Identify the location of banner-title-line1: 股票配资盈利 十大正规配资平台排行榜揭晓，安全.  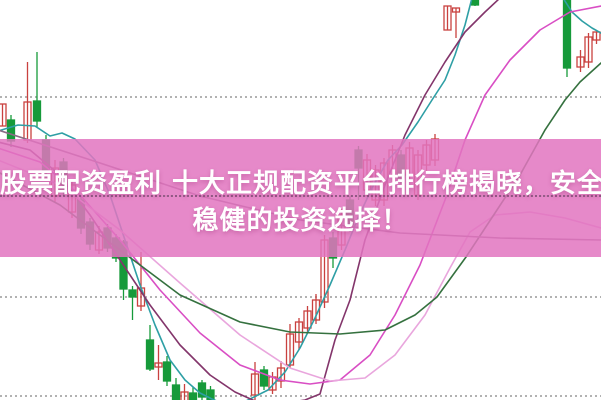
(300, 184).